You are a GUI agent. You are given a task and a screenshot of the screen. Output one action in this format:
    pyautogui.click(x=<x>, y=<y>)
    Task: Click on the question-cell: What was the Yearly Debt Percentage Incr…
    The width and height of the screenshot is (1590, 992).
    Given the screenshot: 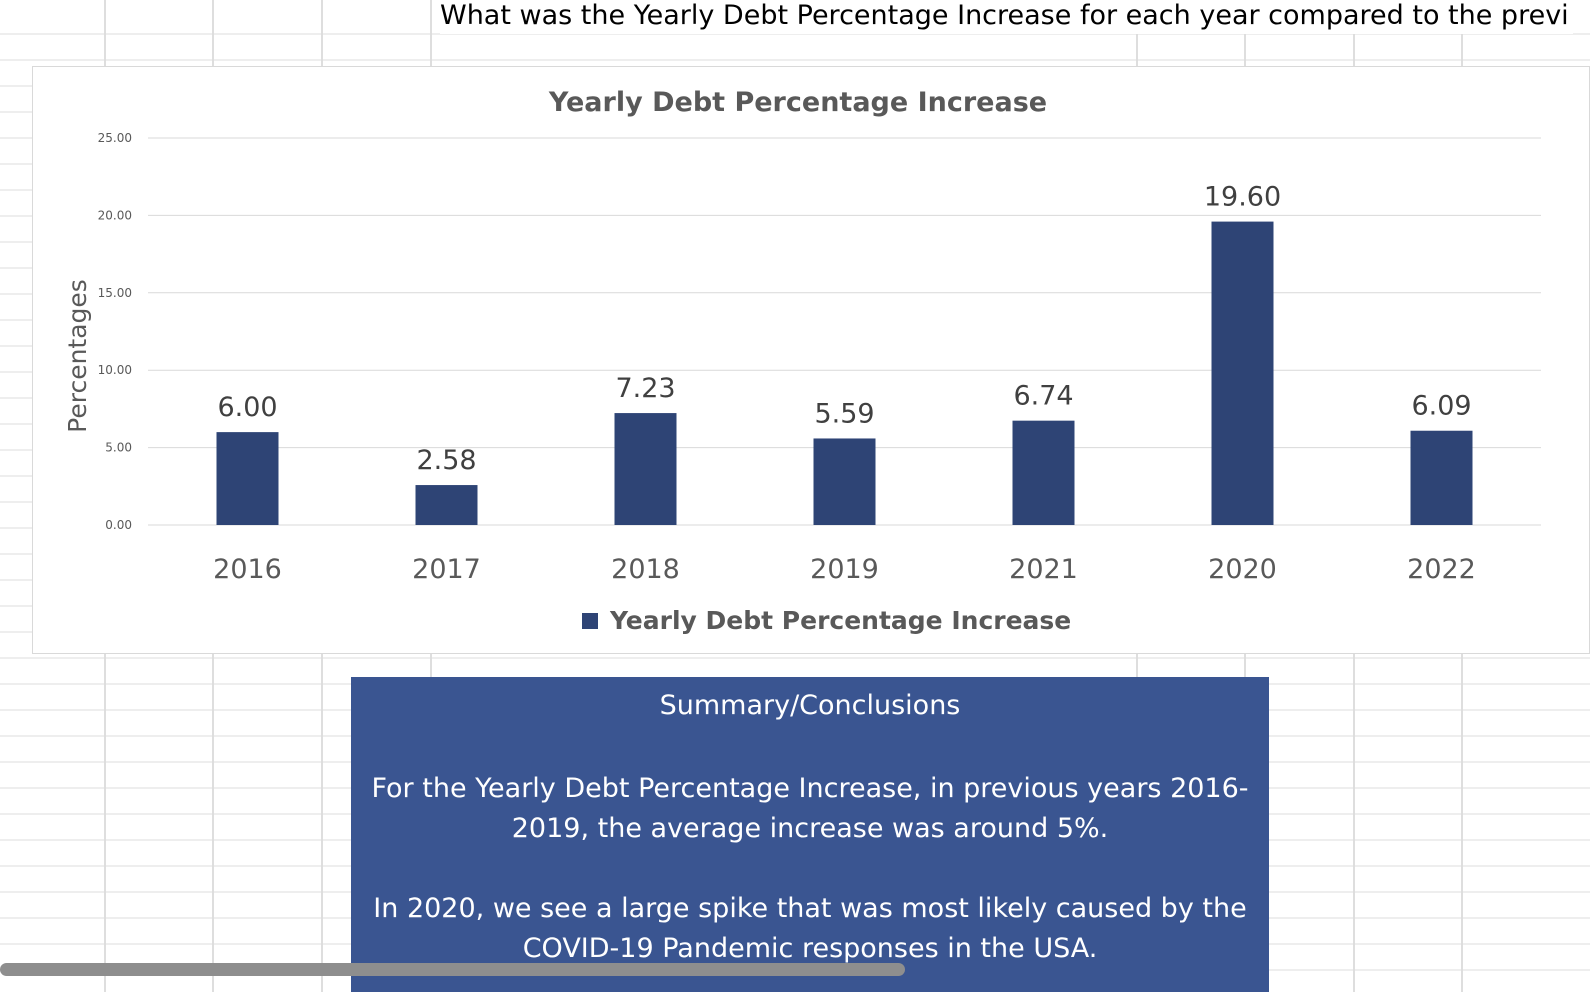 What is the action you would take?
    pyautogui.click(x=1006, y=17)
    